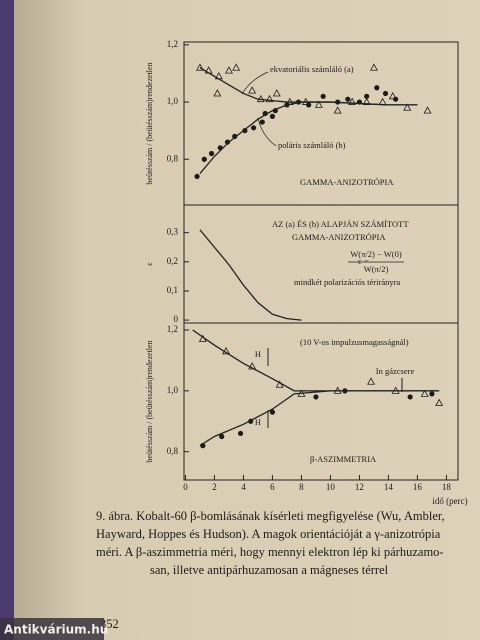 The image size is (480, 640). What do you see at coordinates (109, 624) in the screenshot?
I see `page-number: 352` at bounding box center [109, 624].